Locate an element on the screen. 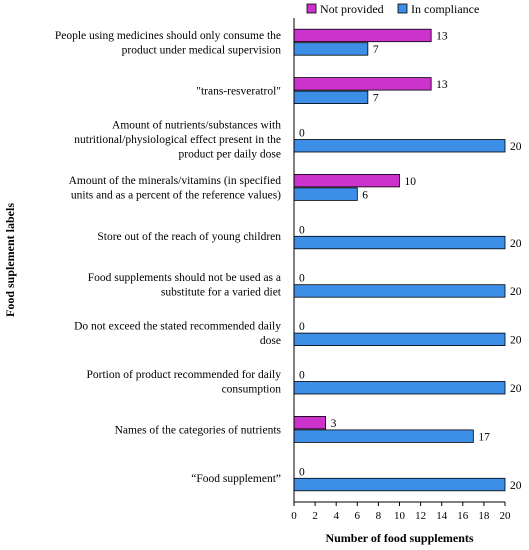 The image size is (529, 550). y-axis-title: Food suplement labels is located at coordinates (10, 260).